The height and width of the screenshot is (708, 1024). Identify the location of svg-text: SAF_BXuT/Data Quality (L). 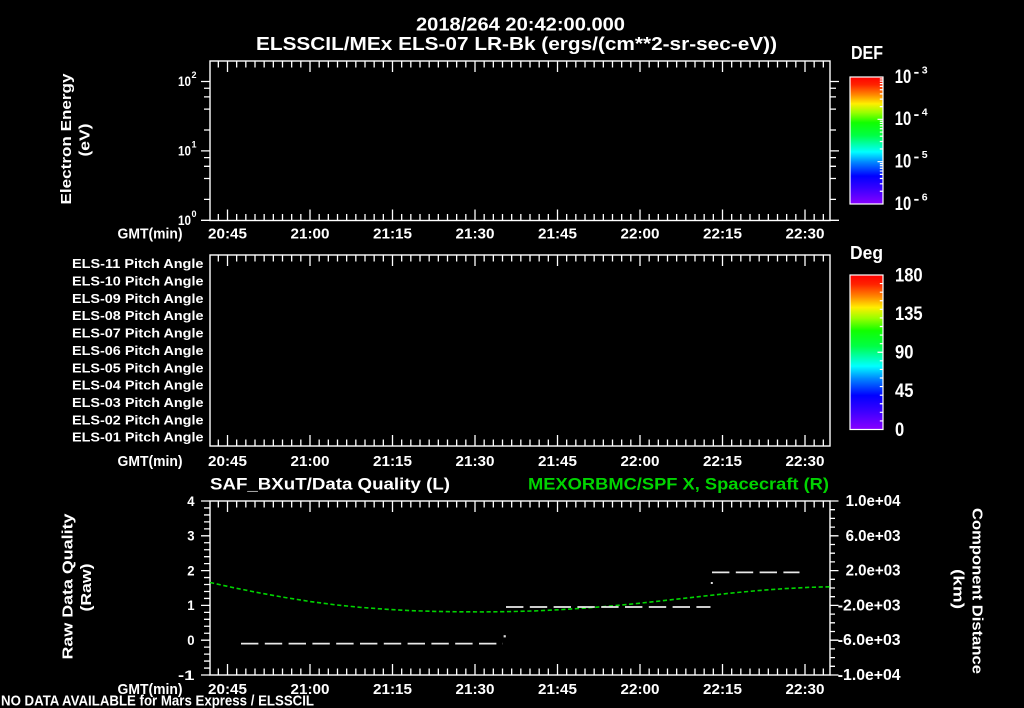
(330, 483).